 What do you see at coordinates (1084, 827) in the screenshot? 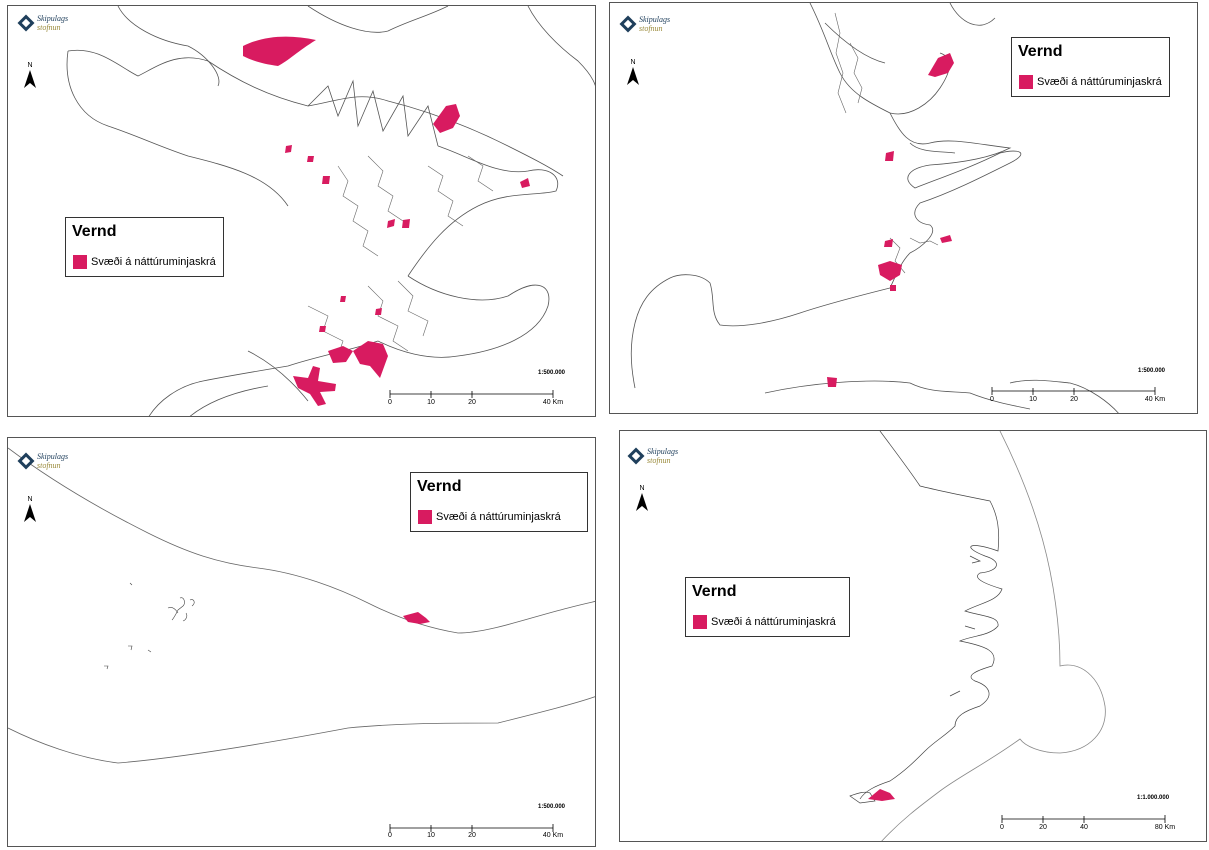
I see `scale-tick: 40` at bounding box center [1084, 827].